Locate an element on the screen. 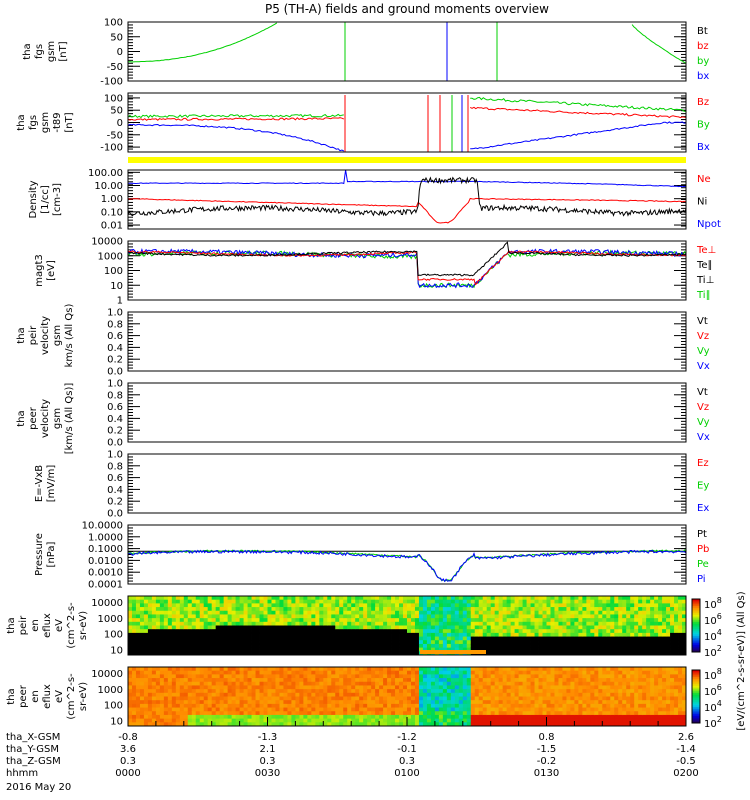 The image size is (750, 800). y-tick-label: 0.0010 is located at coordinates (105, 573).